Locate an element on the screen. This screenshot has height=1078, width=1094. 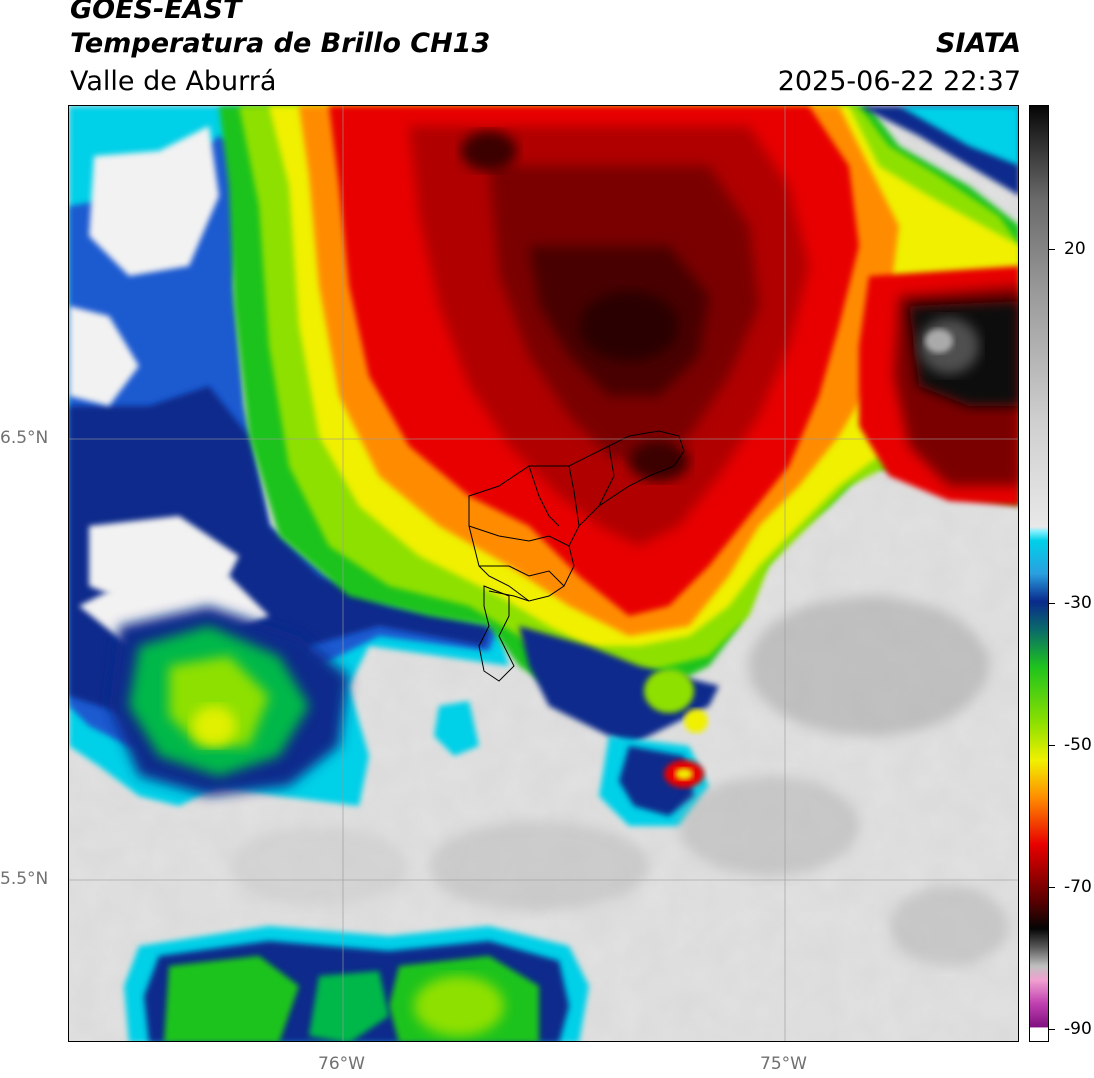
colorbar-label-minus50: -50 is located at coordinates (1078, 745).